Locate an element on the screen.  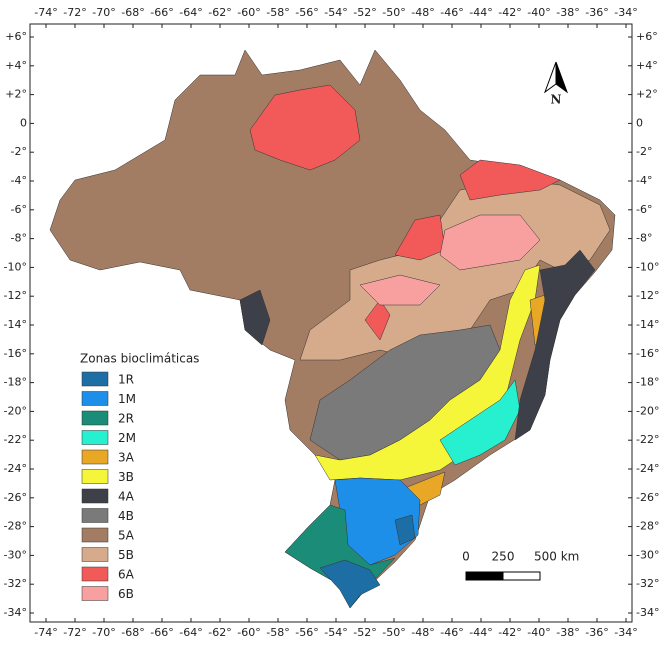
y-tick-label: -12° is located at coordinates (15, 295).